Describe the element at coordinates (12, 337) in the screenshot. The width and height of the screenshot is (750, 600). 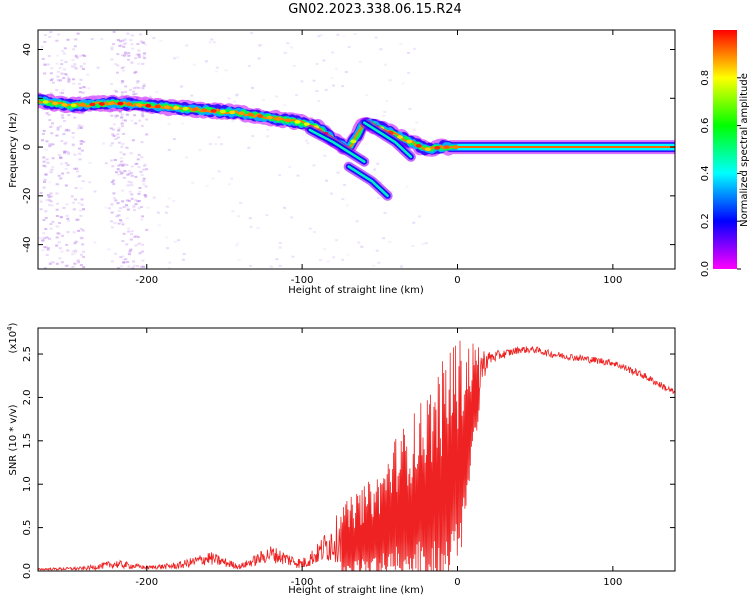
I see `snr-multiplier: (x104)` at that location.